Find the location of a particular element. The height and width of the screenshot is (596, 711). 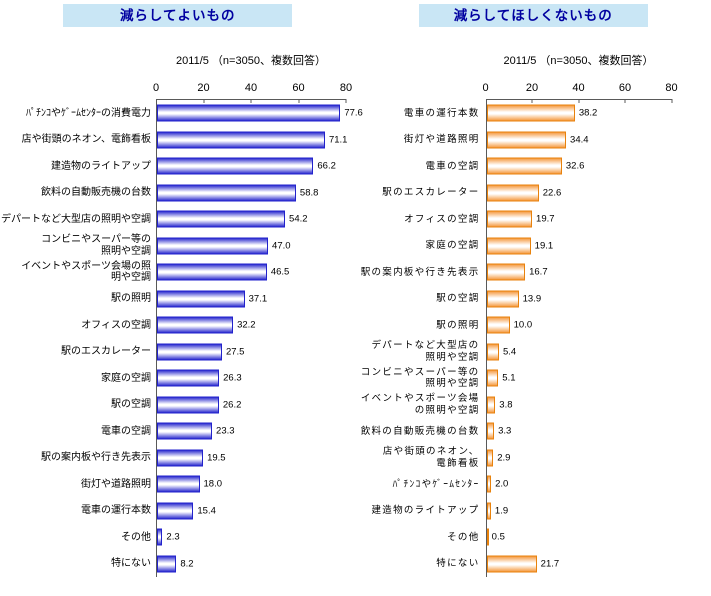

value-label: 3.3 is located at coordinates (505, 431).